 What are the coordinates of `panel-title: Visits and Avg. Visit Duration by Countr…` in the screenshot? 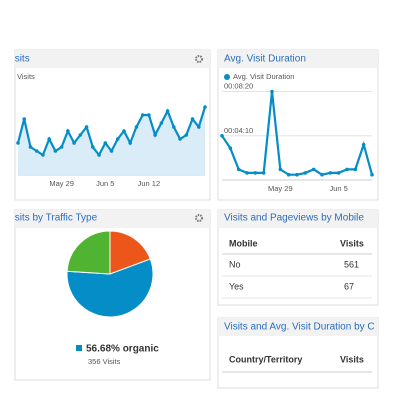 It's located at (312, 327).